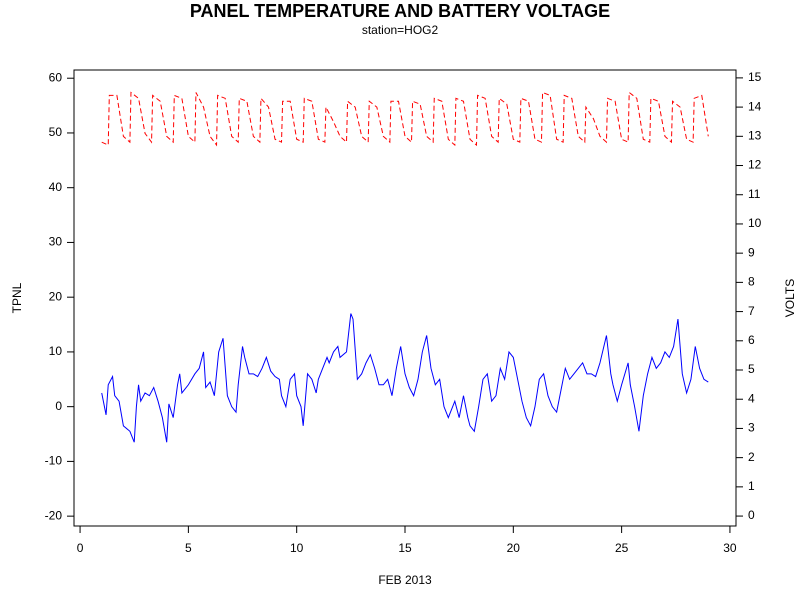 This screenshot has width=800, height=600. What do you see at coordinates (80, 548) in the screenshot?
I see `x-tick-label: 0` at bounding box center [80, 548].